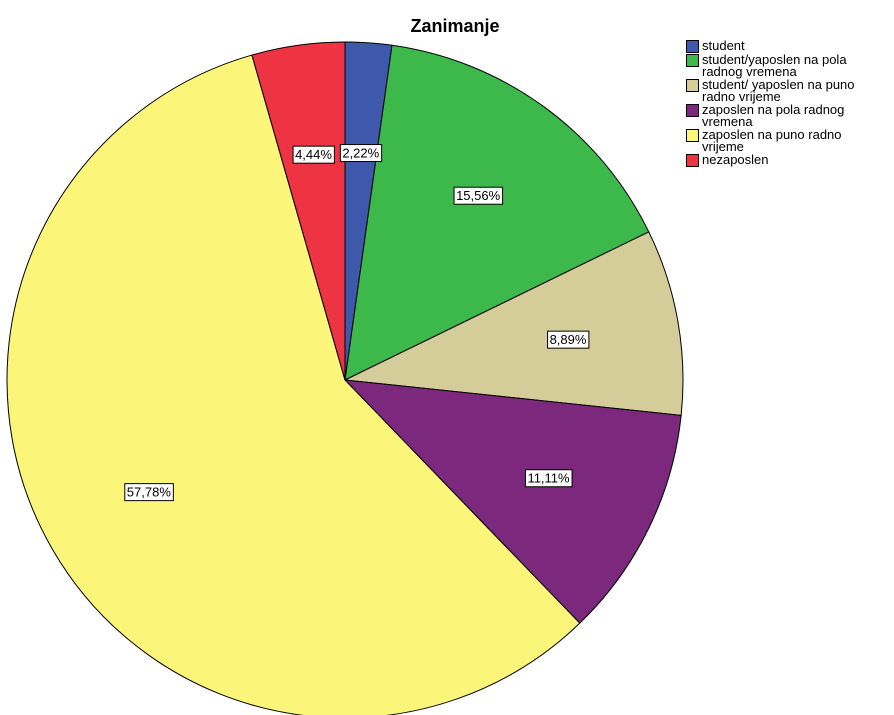  I want to click on value-label: 15,56%, so click(478, 195).